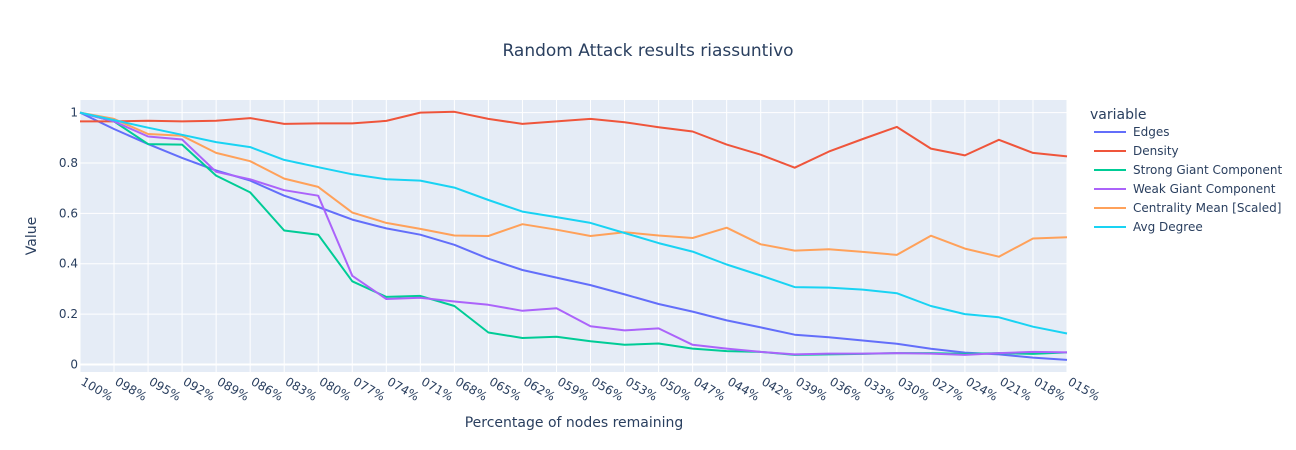  I want to click on x-tick-label: 015%, so click(1084, 388).